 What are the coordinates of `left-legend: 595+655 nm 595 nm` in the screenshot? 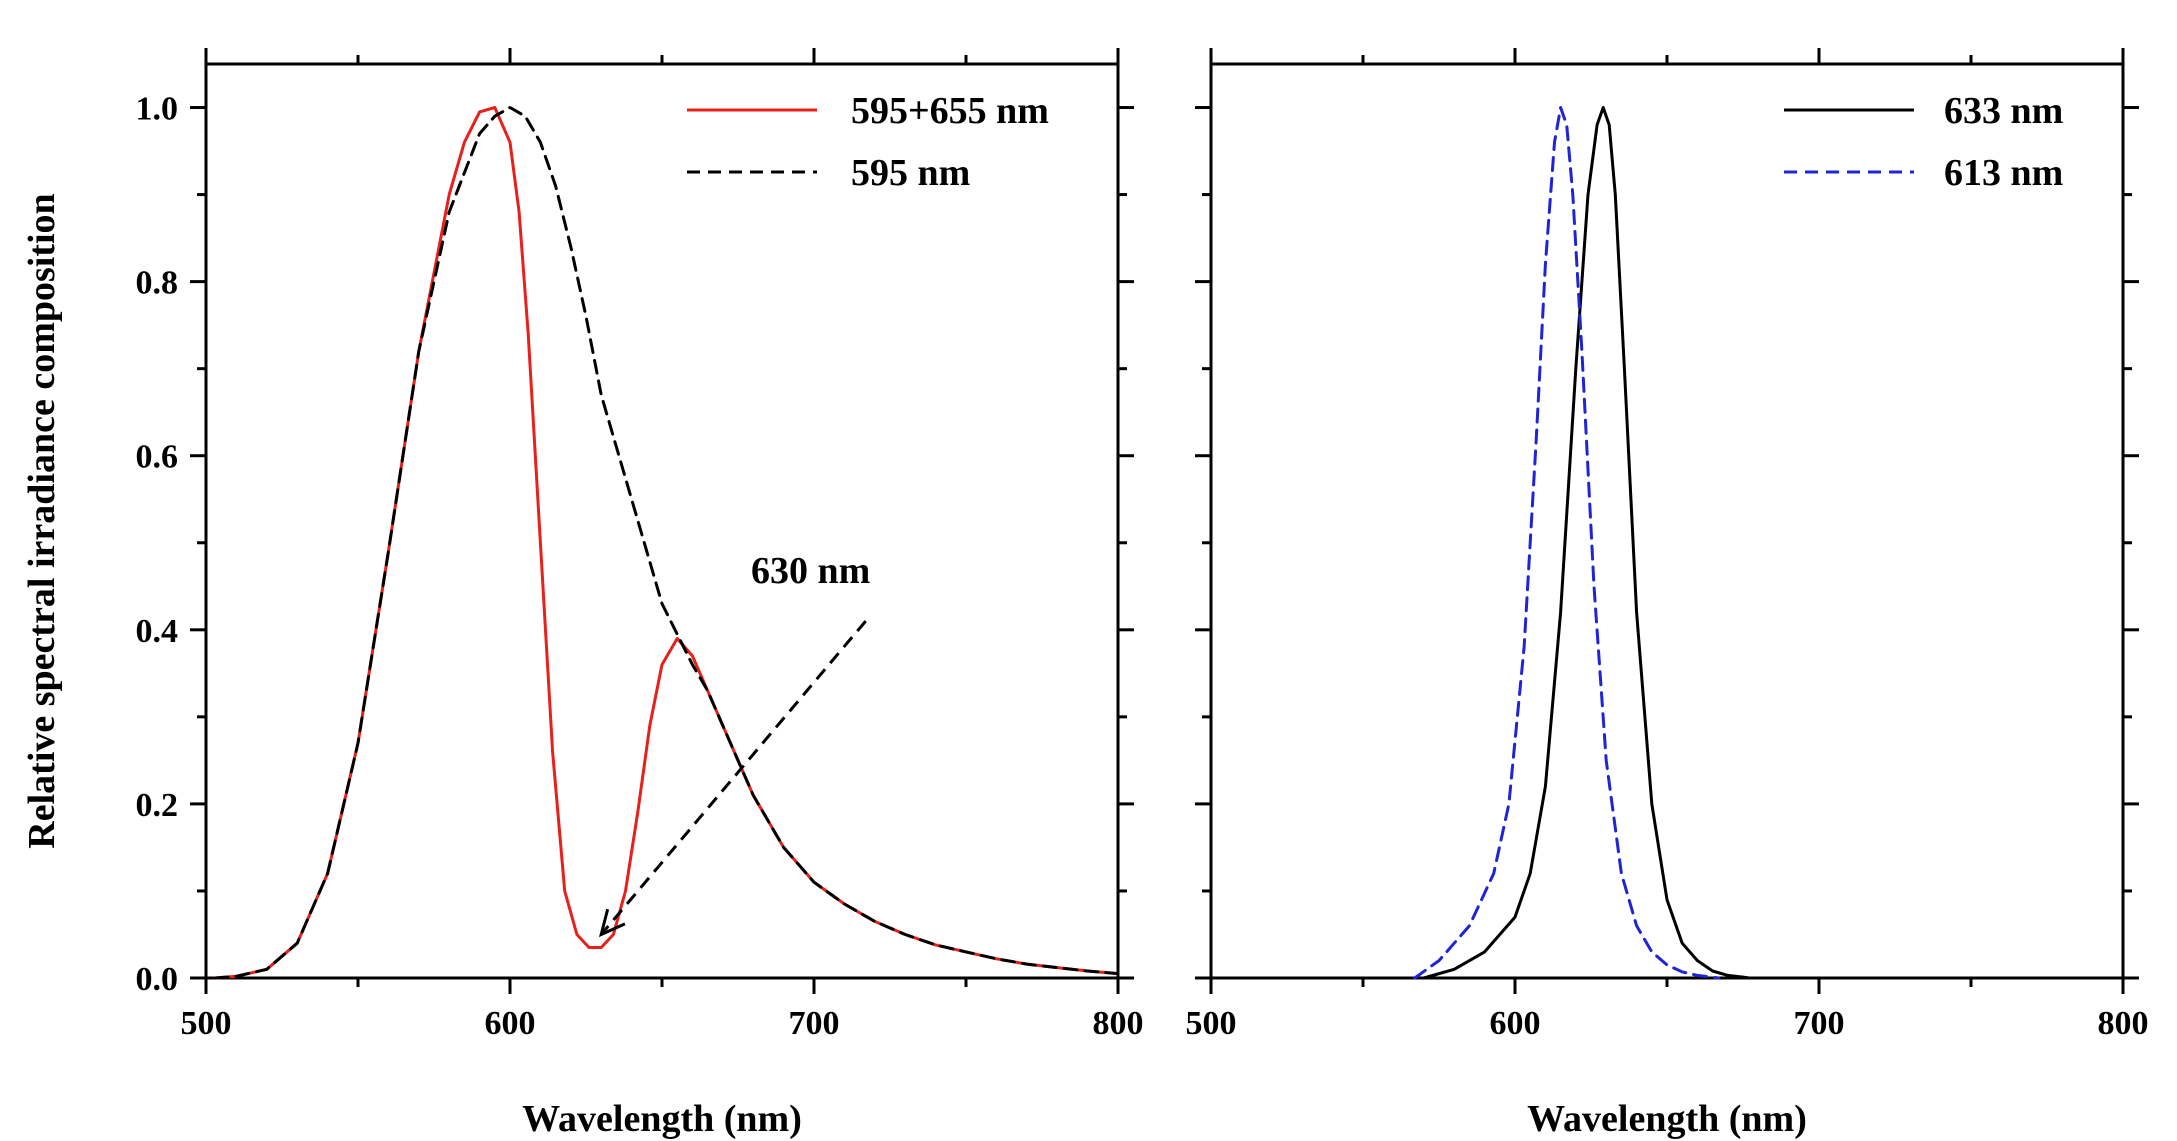 It's located at (868, 142).